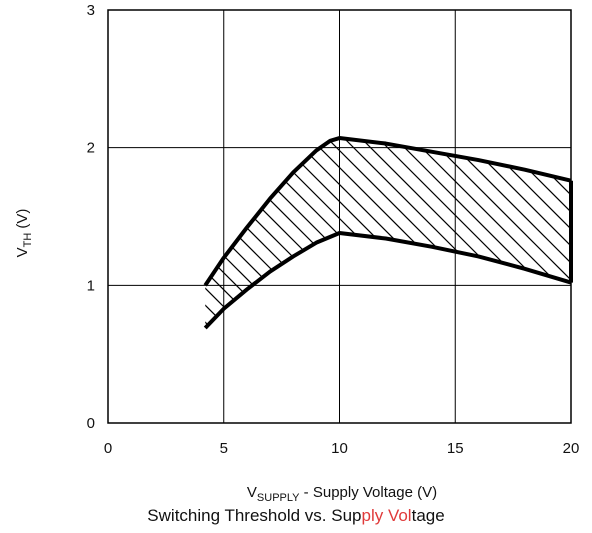 The width and height of the screenshot is (592, 533). What do you see at coordinates (455, 448) in the screenshot?
I see `x-tick-label-3: 15` at bounding box center [455, 448].